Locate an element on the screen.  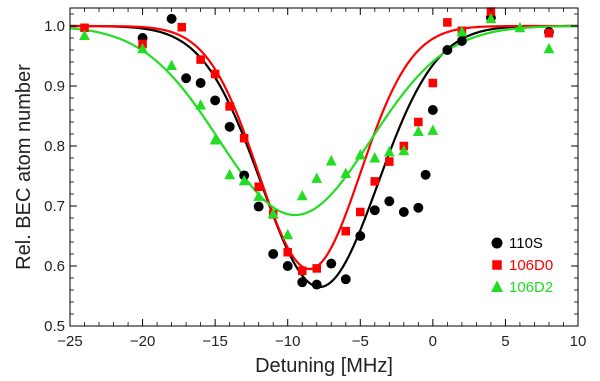
x-tick-label: −10 is located at coordinates (287, 341).